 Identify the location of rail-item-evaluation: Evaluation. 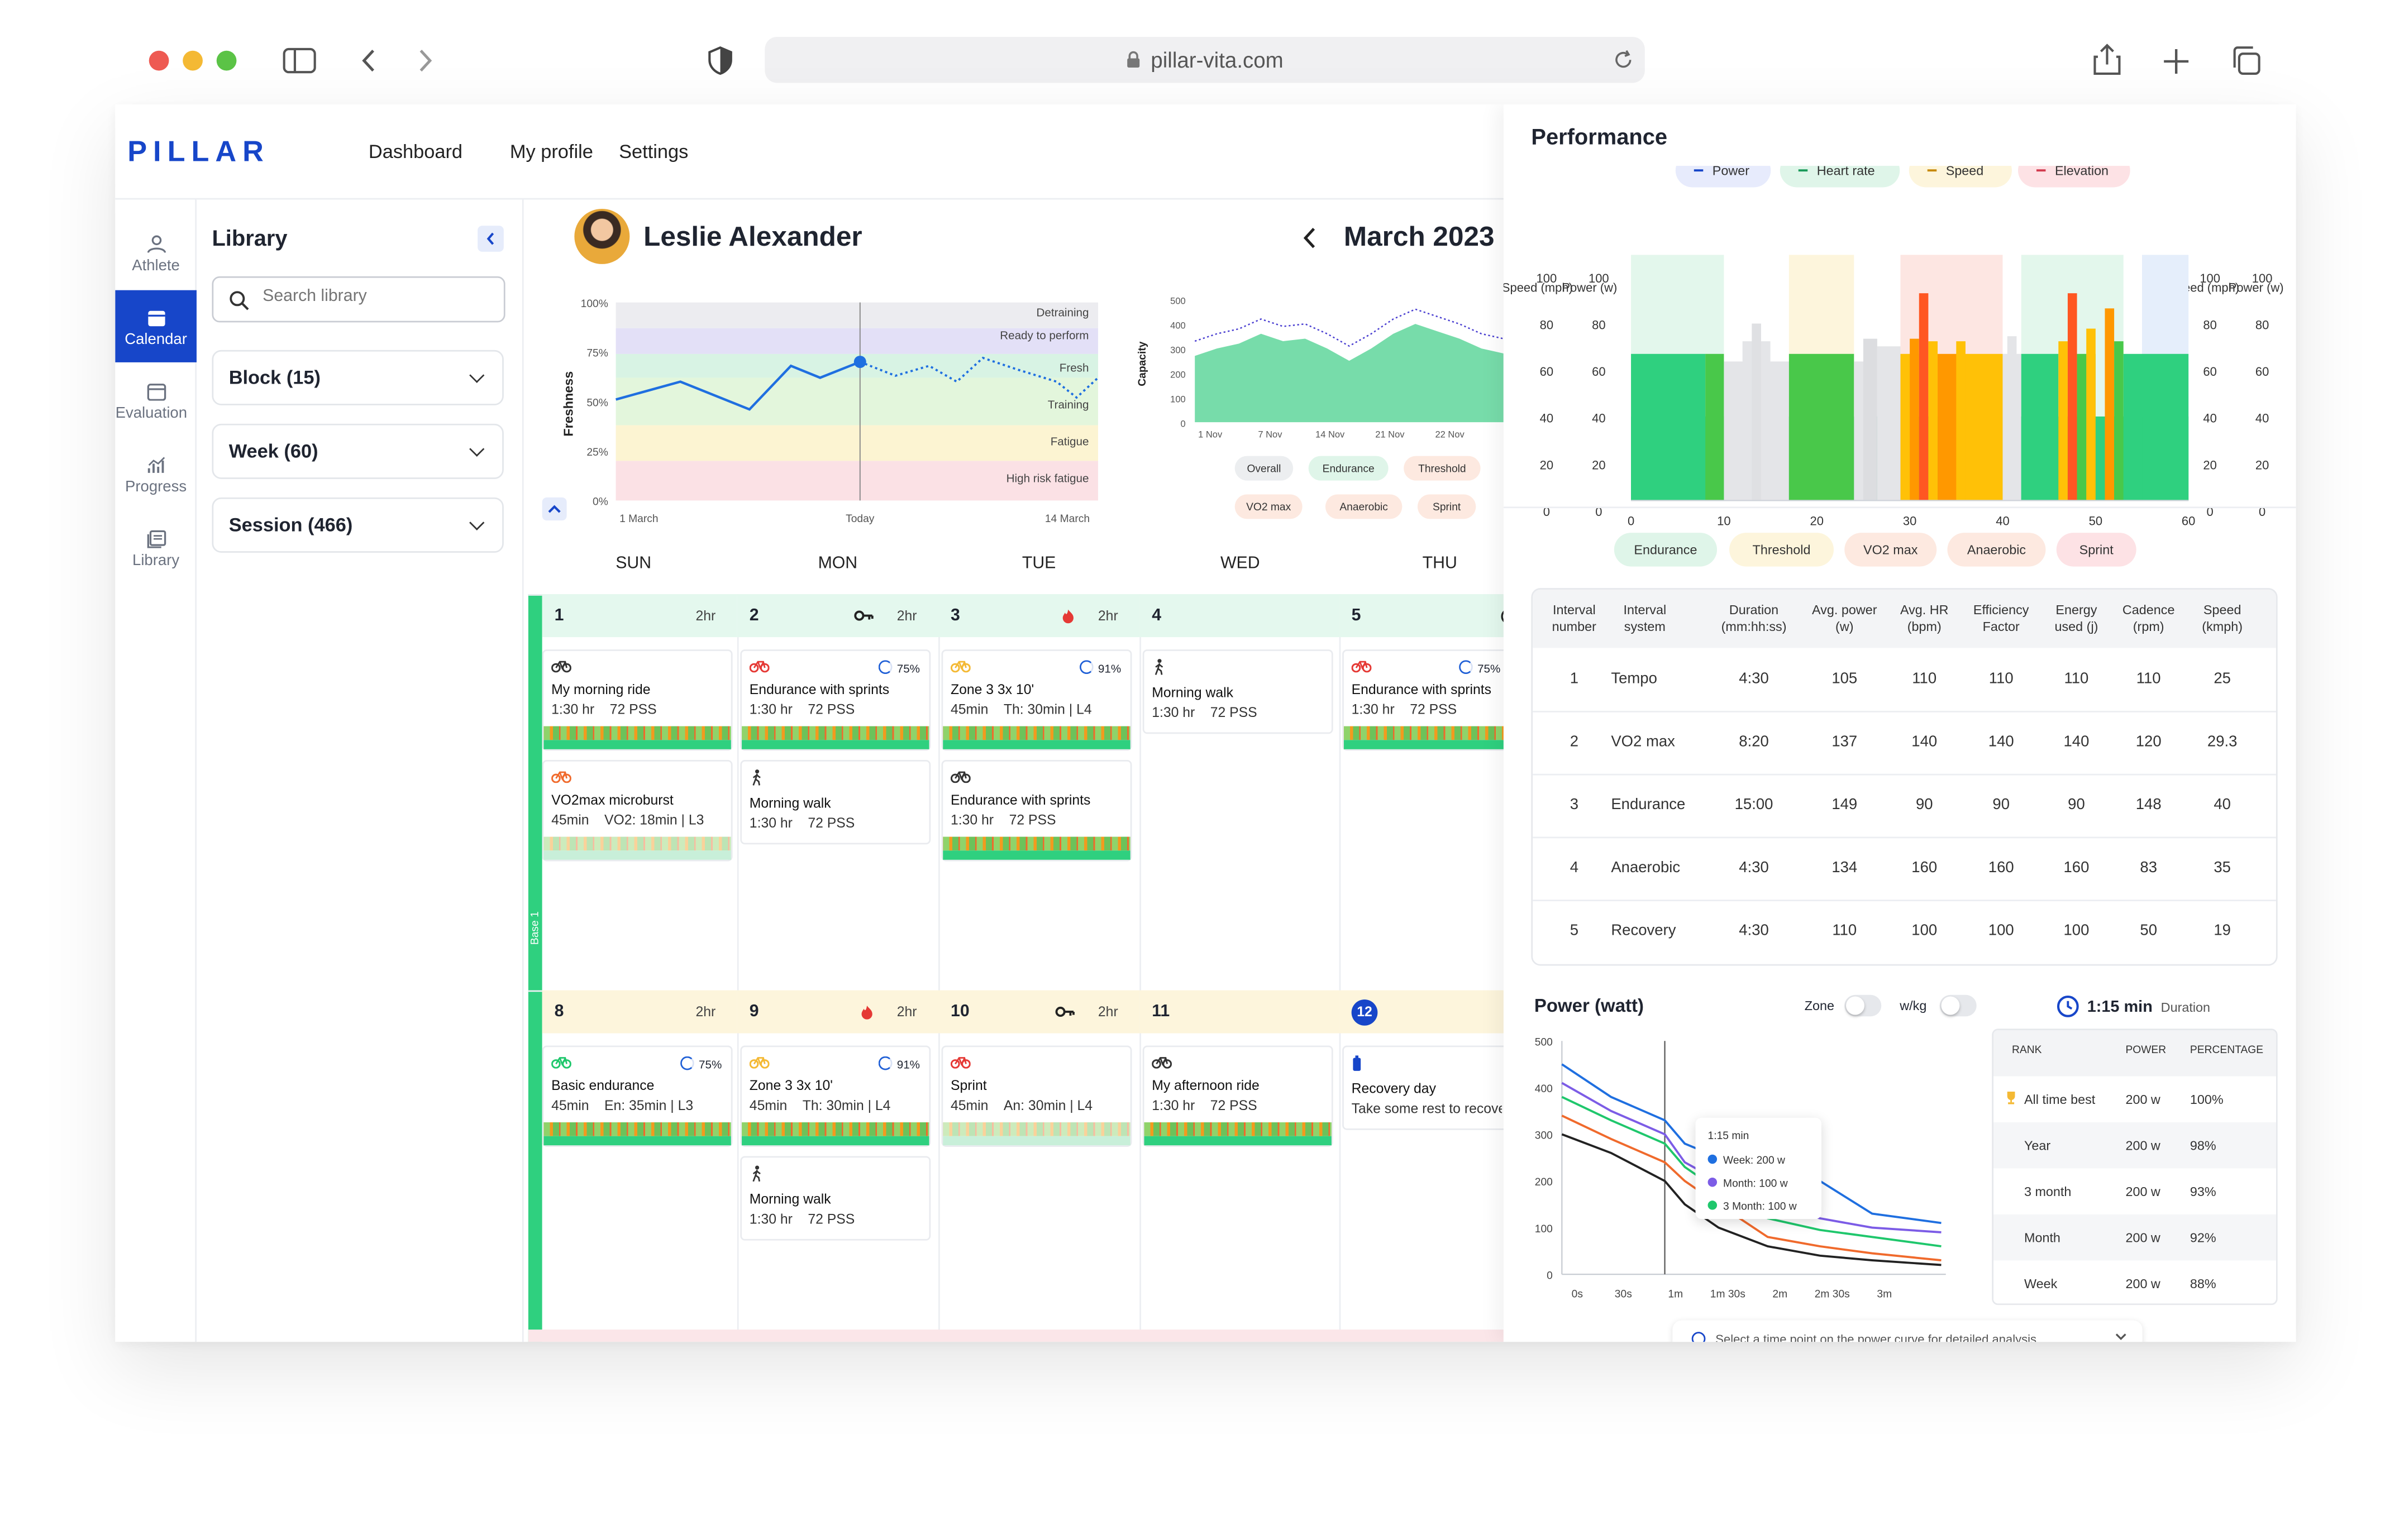
(156, 400).